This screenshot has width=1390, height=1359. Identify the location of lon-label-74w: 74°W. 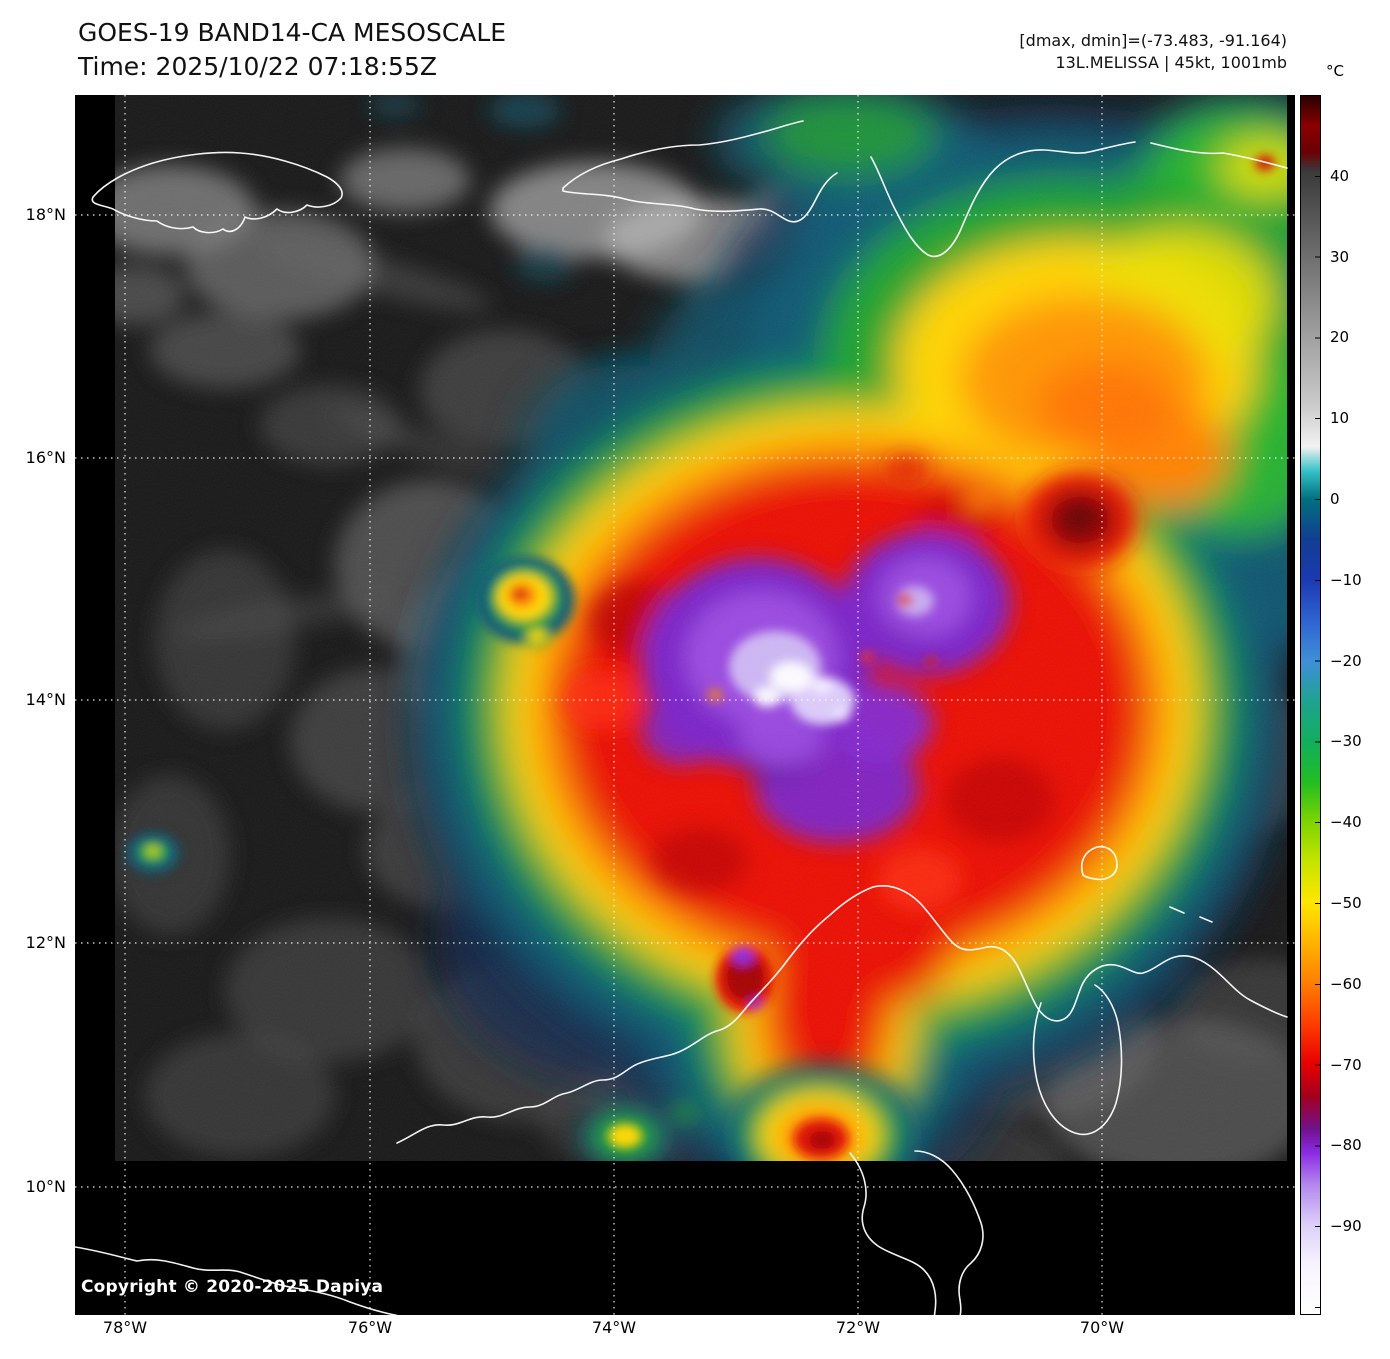
(614, 1327).